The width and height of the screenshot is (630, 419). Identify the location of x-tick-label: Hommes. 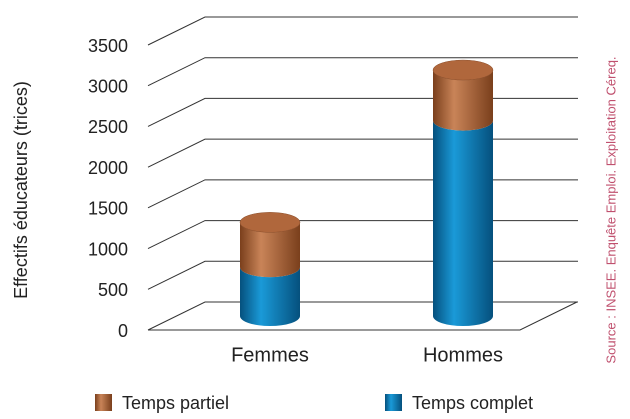
(463, 355).